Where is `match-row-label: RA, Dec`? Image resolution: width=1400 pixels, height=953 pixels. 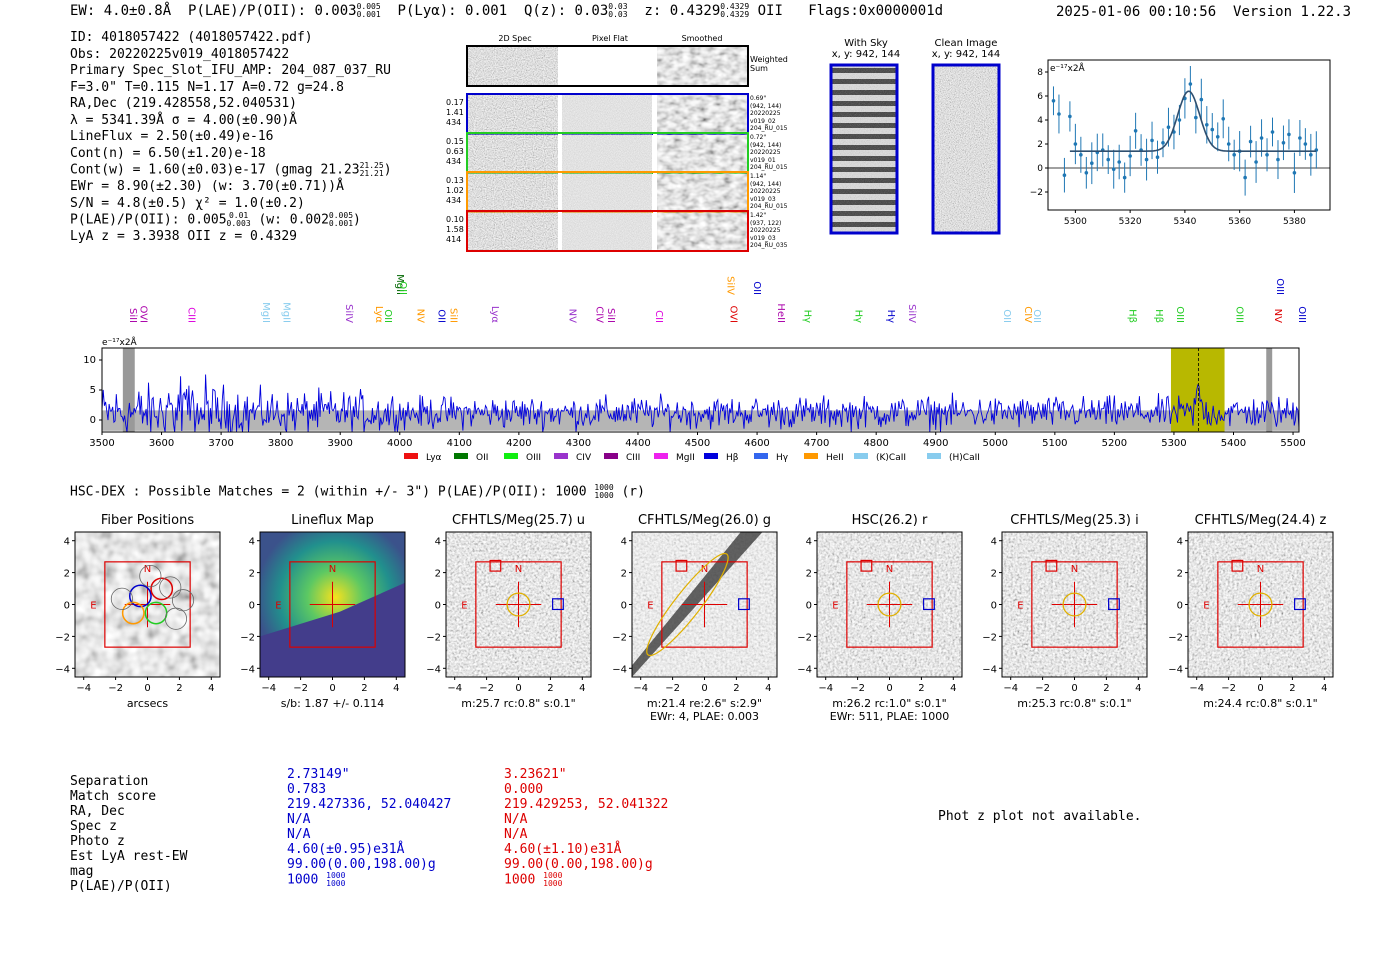 match-row-label: RA, Dec is located at coordinates (97, 811).